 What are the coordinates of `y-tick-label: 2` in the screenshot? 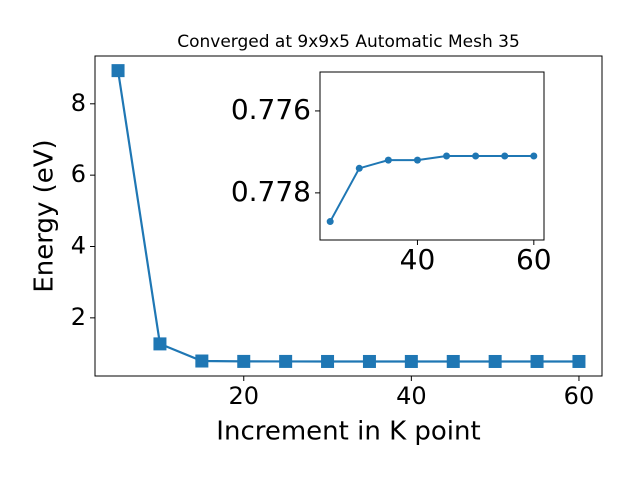 It's located at (78, 317).